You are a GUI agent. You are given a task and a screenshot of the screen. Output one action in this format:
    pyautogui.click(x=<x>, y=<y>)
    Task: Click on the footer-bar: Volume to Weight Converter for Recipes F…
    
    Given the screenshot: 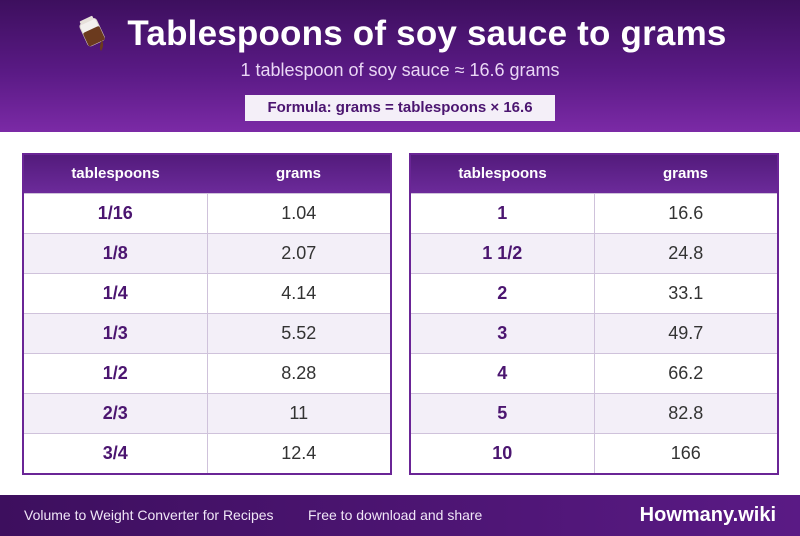 What is the action you would take?
    pyautogui.click(x=400, y=515)
    